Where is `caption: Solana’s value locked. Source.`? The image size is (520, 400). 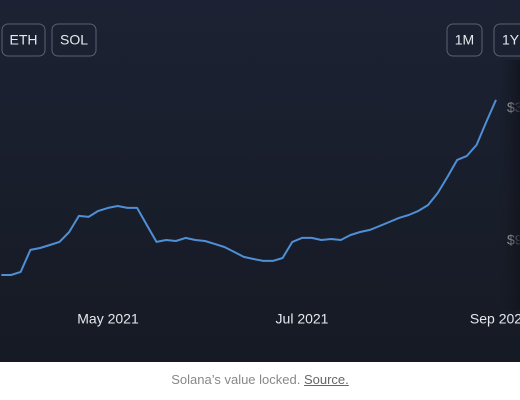
caption: Solana’s value locked. Source. is located at coordinates (260, 379).